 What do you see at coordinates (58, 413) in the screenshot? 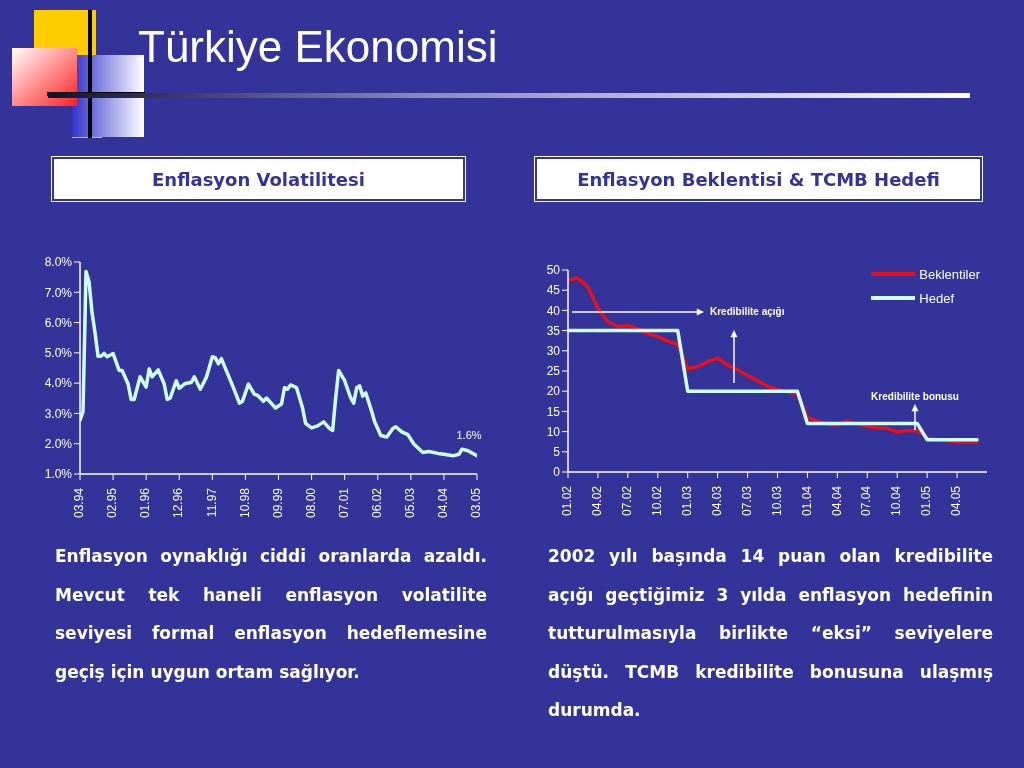
I see `y-tick-label: 3.0%` at bounding box center [58, 413].